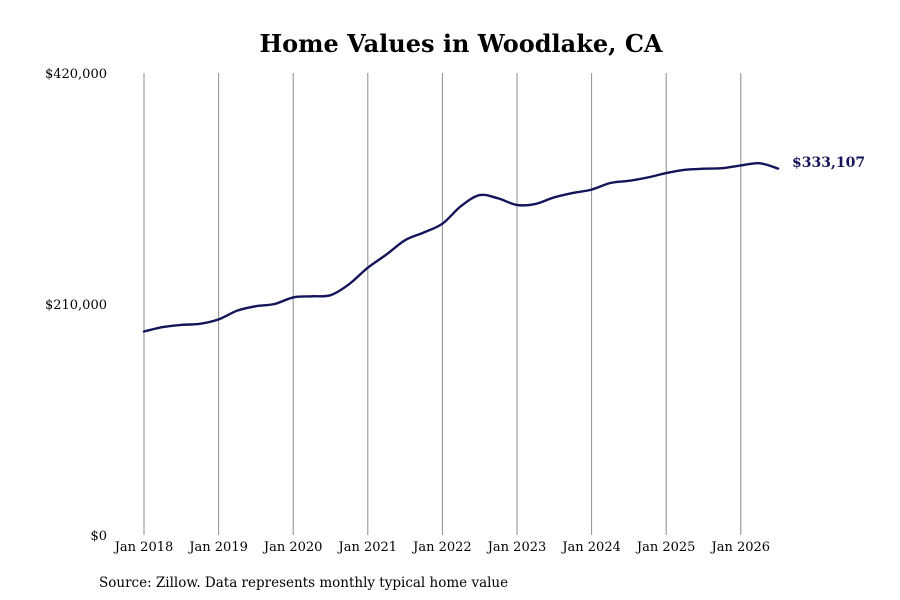 The width and height of the screenshot is (900, 600). I want to click on x-tick-label-2: Jan 2020, so click(292, 547).